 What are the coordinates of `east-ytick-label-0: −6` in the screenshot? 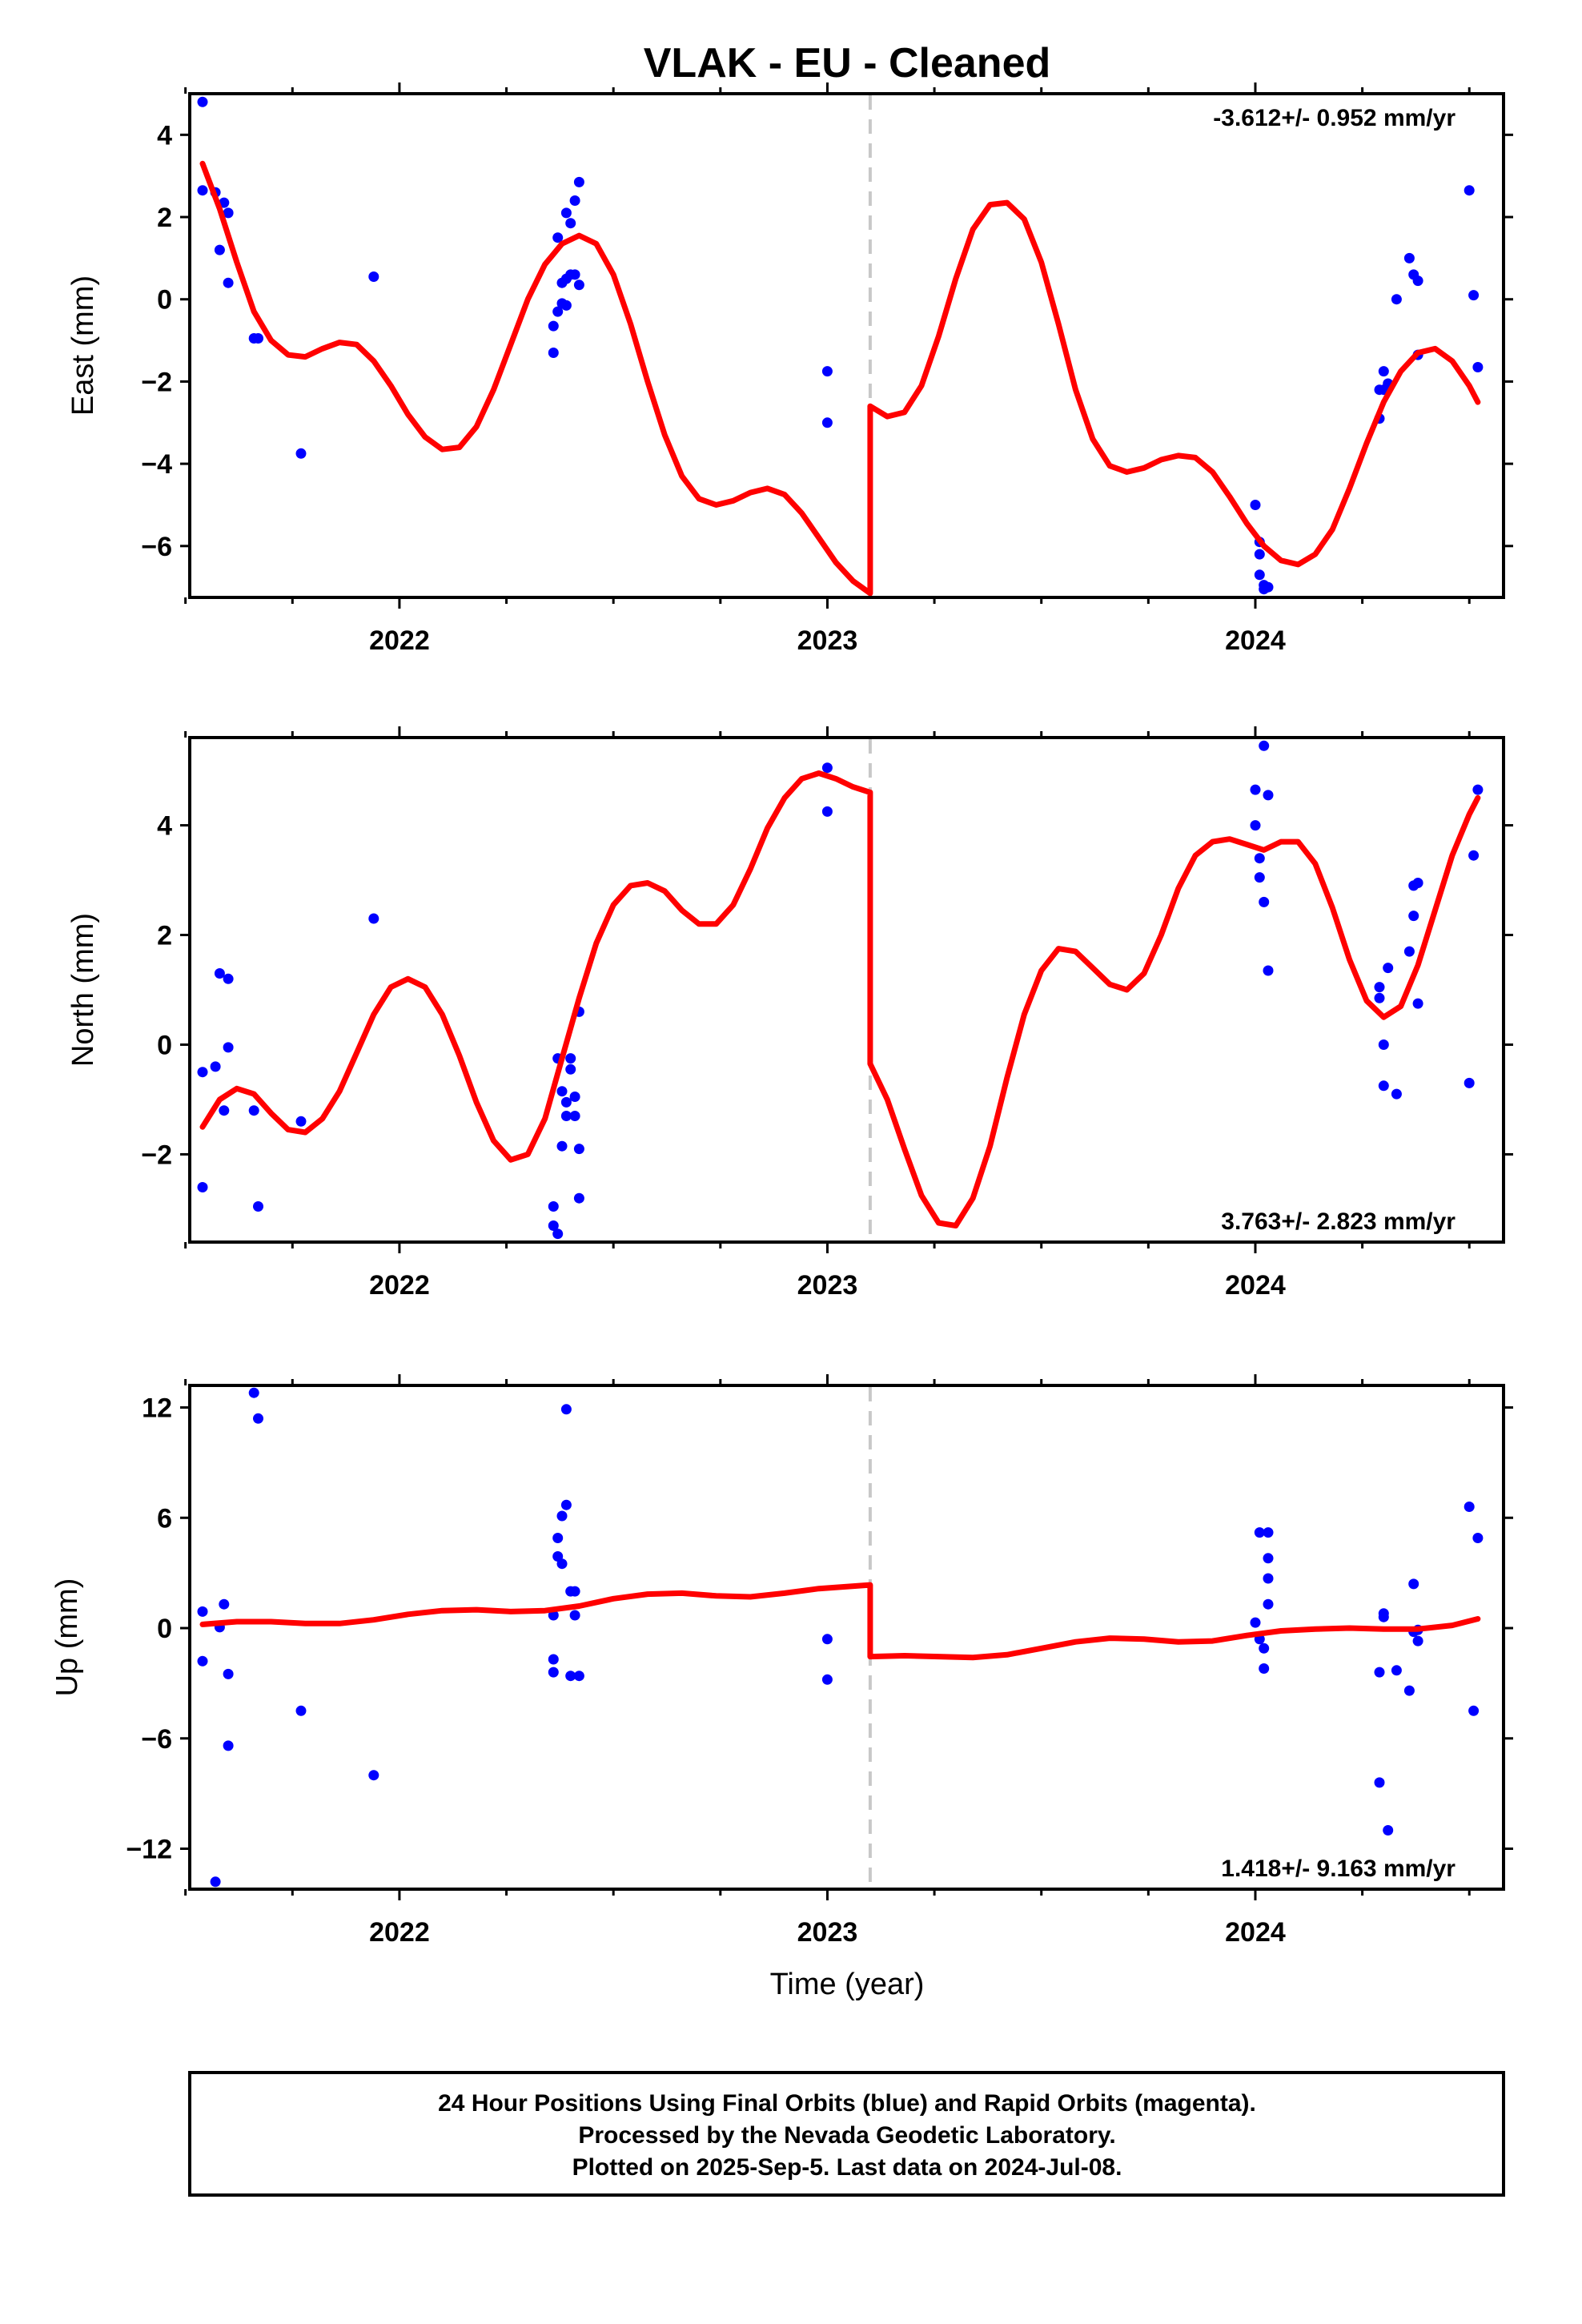 It's located at (156, 547).